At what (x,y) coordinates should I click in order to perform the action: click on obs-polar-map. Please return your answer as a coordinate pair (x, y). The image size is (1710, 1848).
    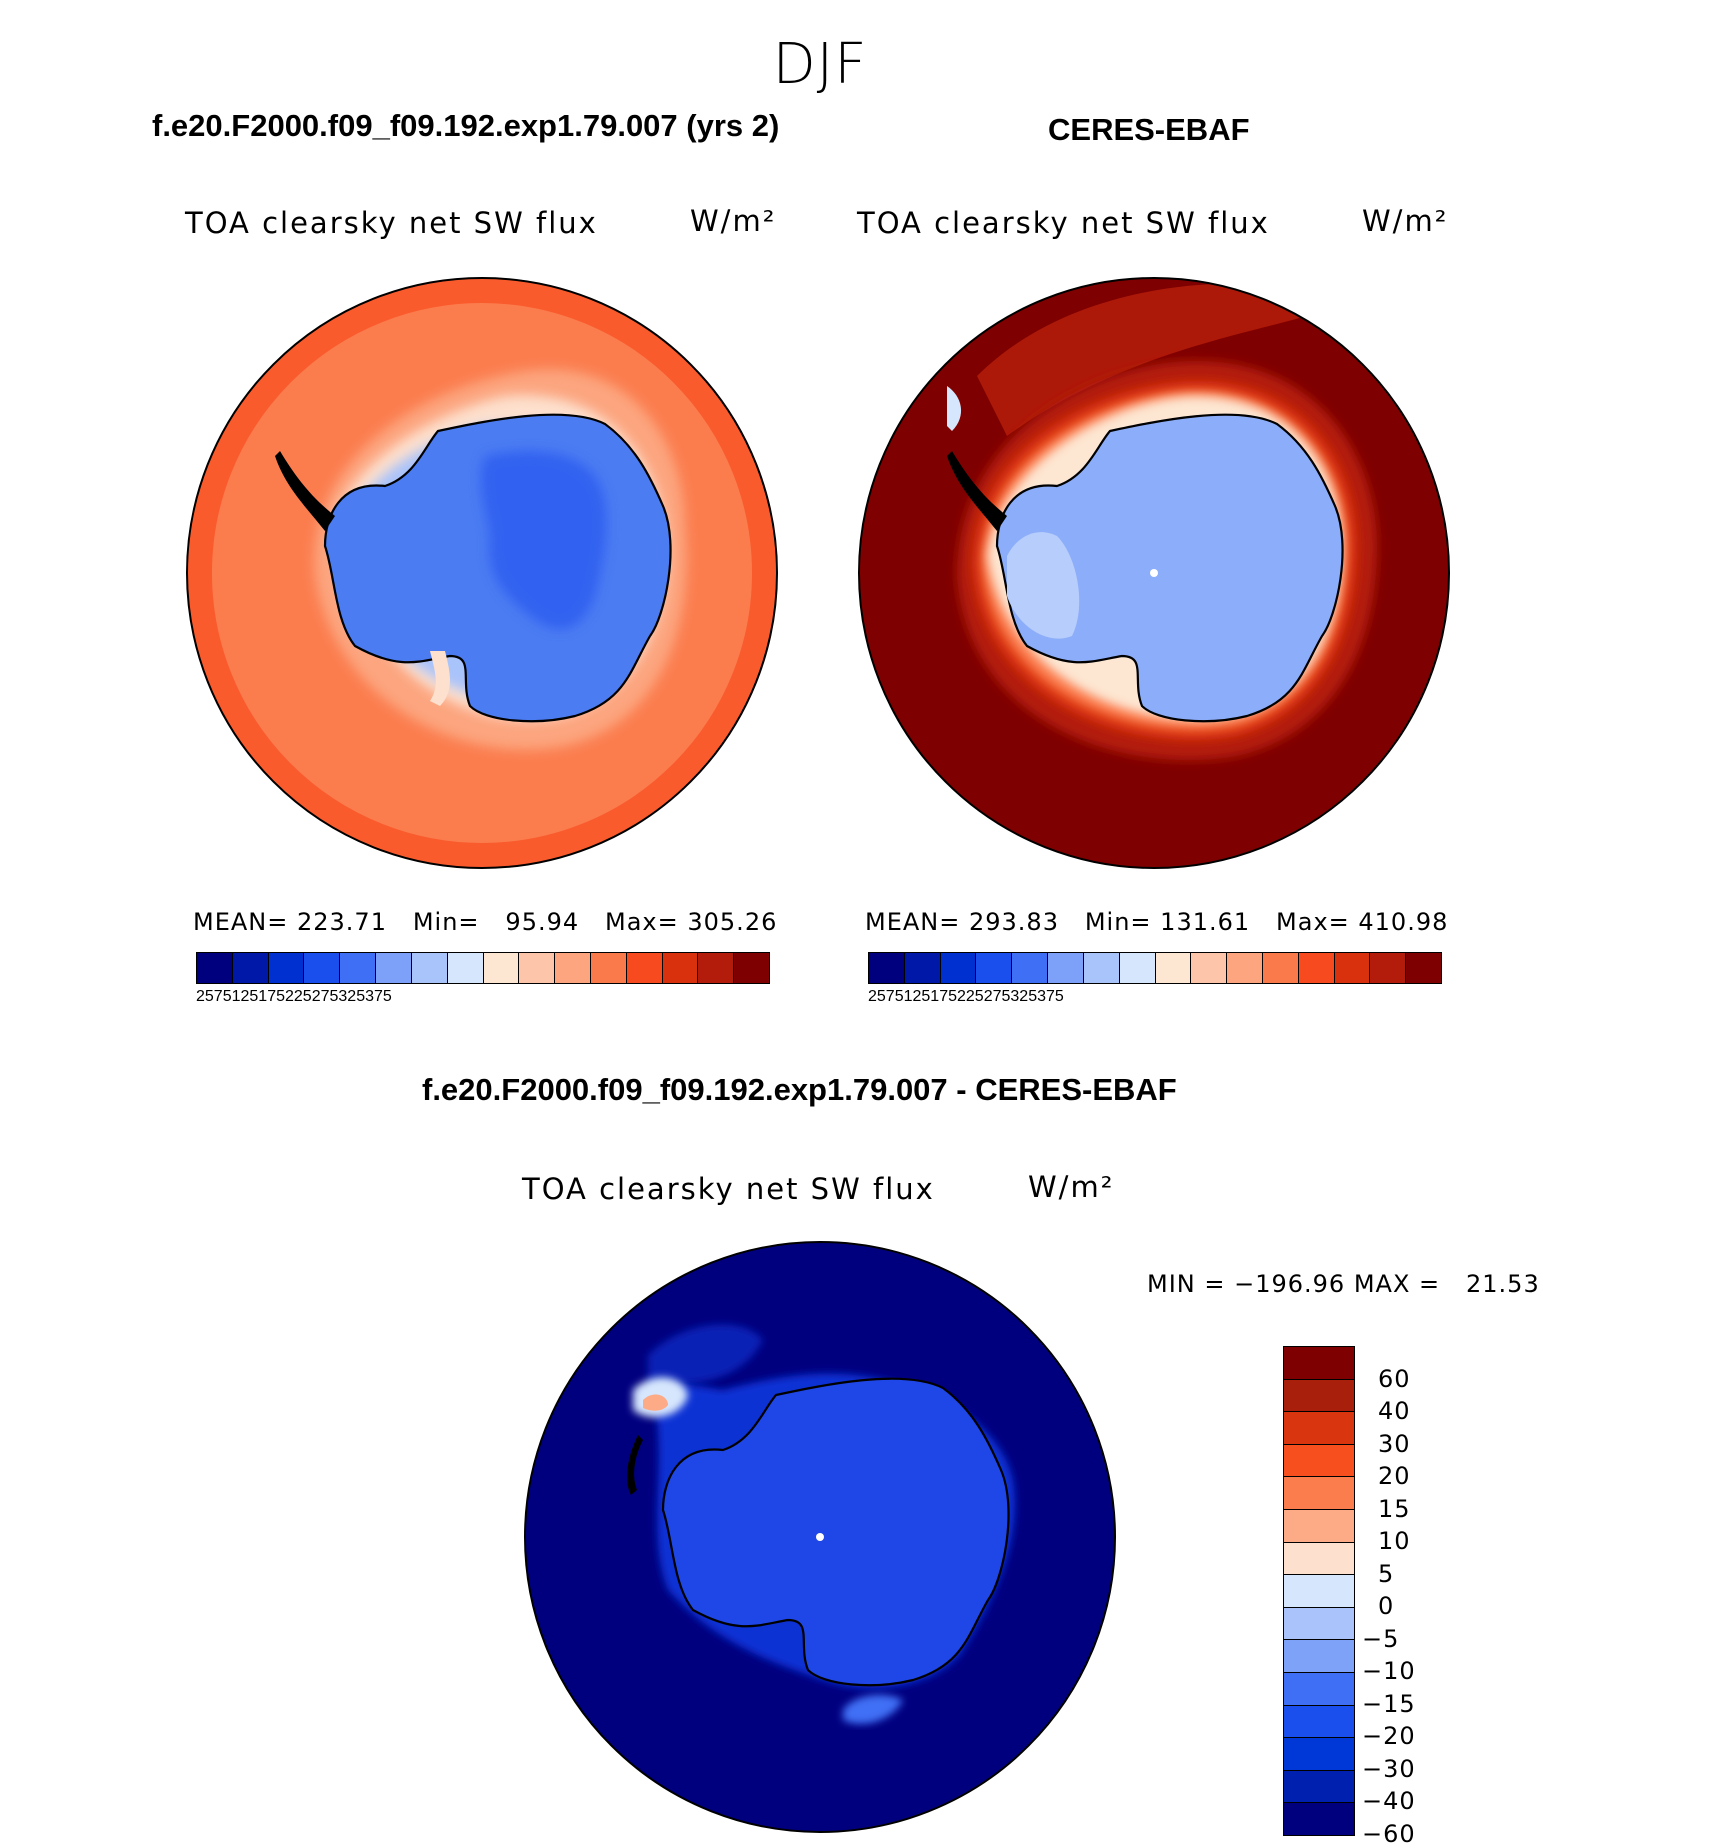
    Looking at the image, I should click on (1154, 573).